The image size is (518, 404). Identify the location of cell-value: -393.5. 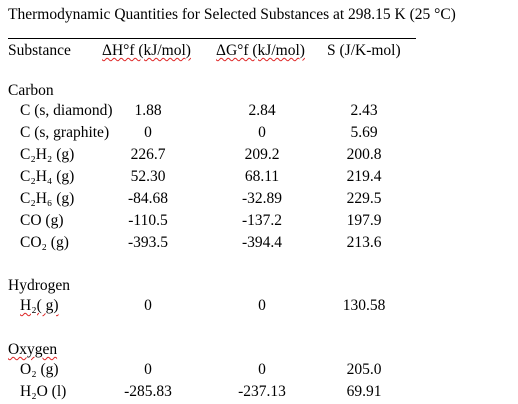
(148, 242).